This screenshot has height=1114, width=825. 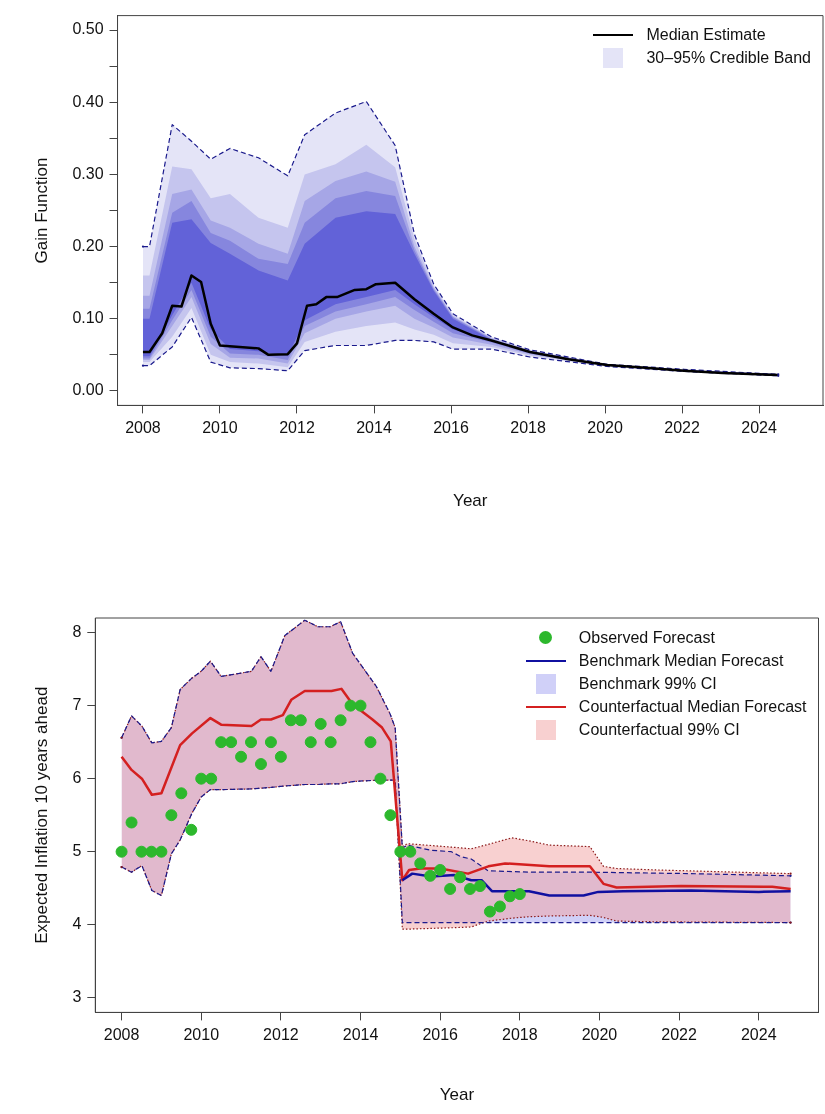 What do you see at coordinates (41, 815) in the screenshot?
I see `y-axis-title: Expected Inflation 10 years ahead` at bounding box center [41, 815].